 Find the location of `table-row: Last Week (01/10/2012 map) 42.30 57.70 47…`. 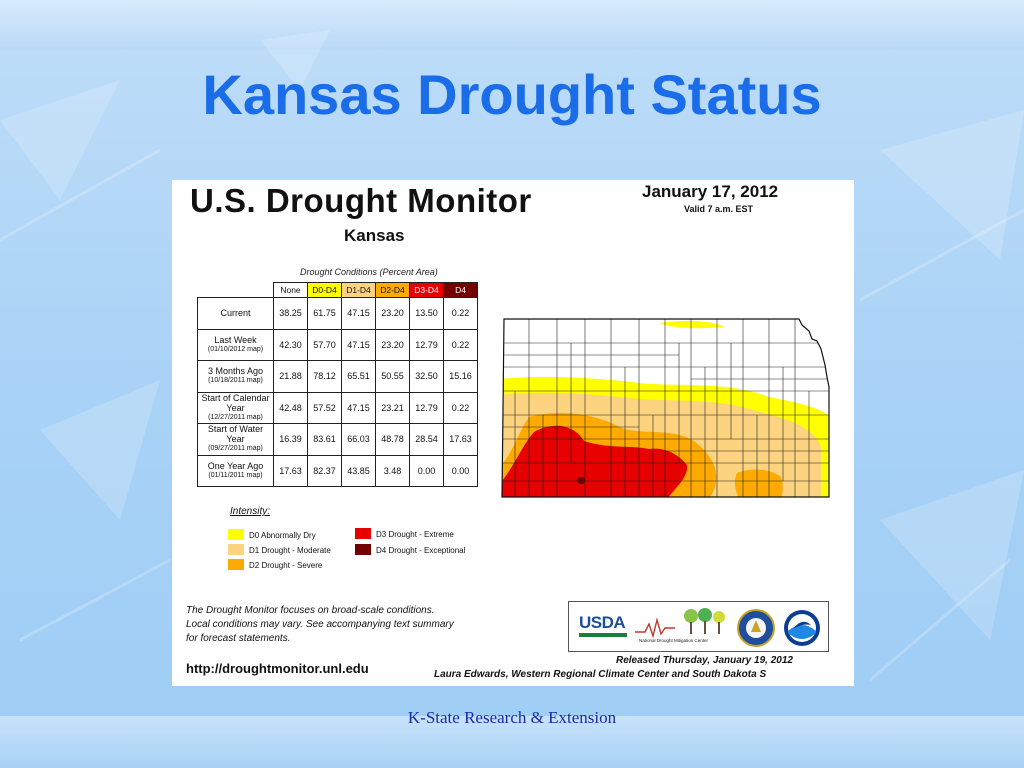

table-row: Last Week (01/10/2012 map) 42.30 57.70 47… is located at coordinates (337, 344).